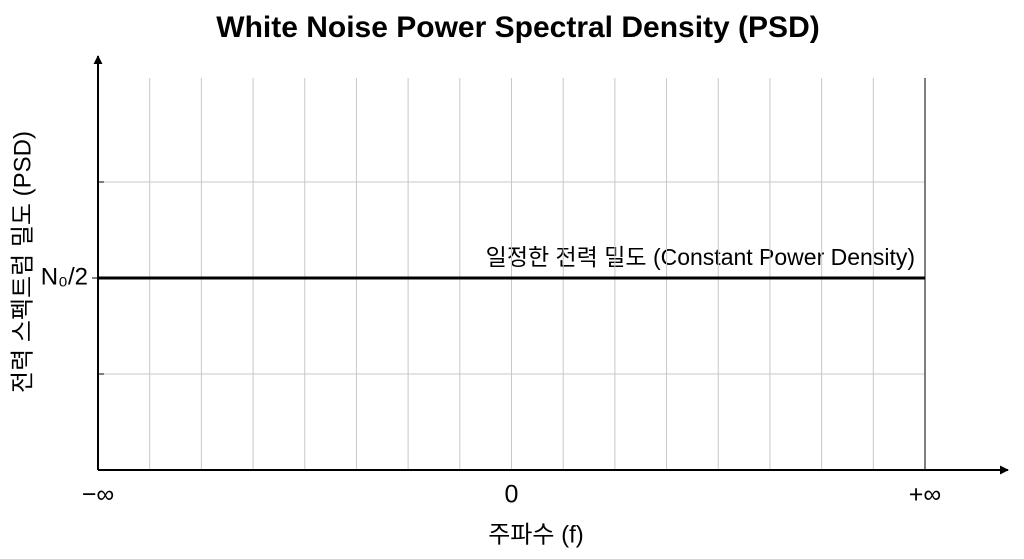  I want to click on y-tick-label: N₀/2, so click(64, 276).